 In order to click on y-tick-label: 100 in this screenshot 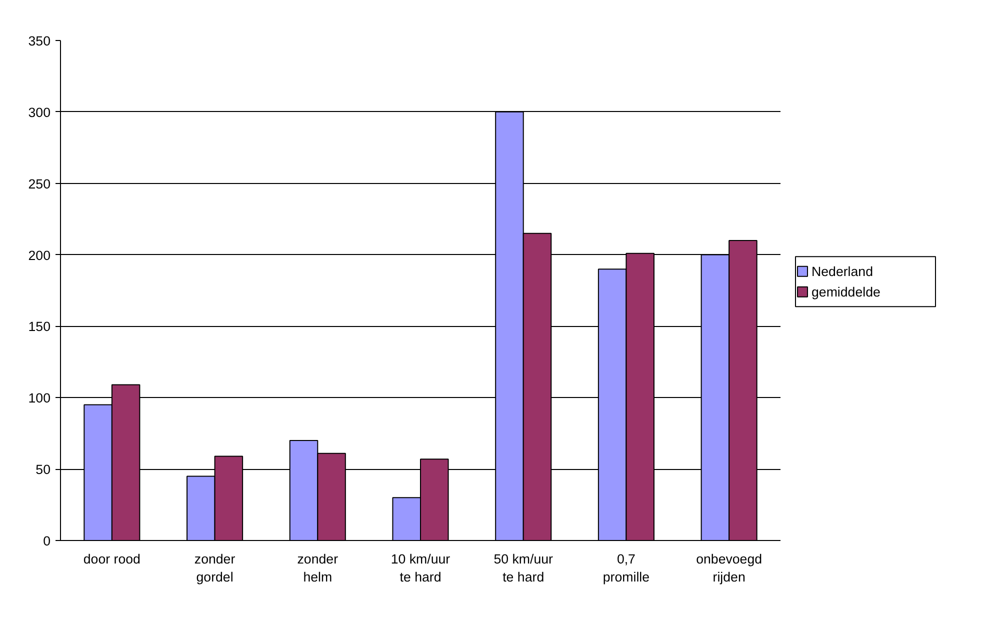, I will do `click(39, 398)`.